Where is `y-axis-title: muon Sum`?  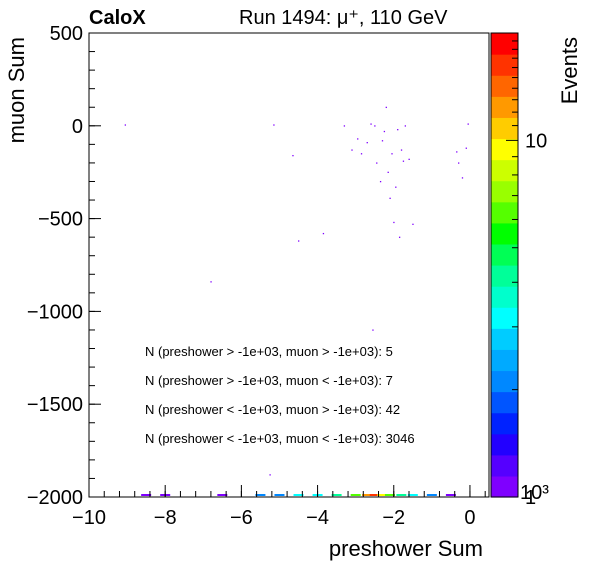
y-axis-title: muon Sum is located at coordinates (16, 90).